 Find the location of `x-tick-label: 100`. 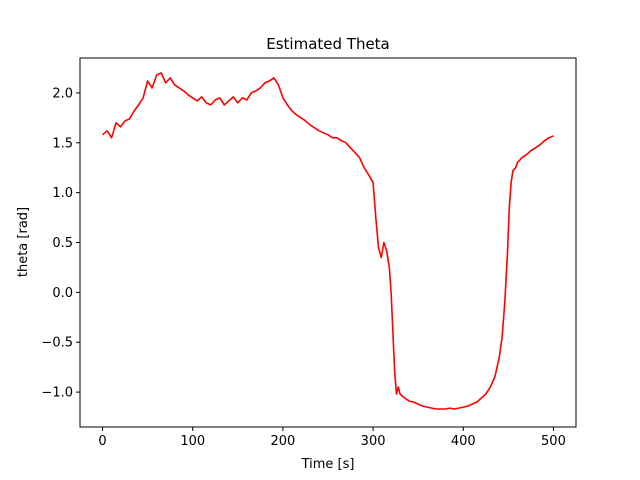

x-tick-label: 100 is located at coordinates (192, 441).